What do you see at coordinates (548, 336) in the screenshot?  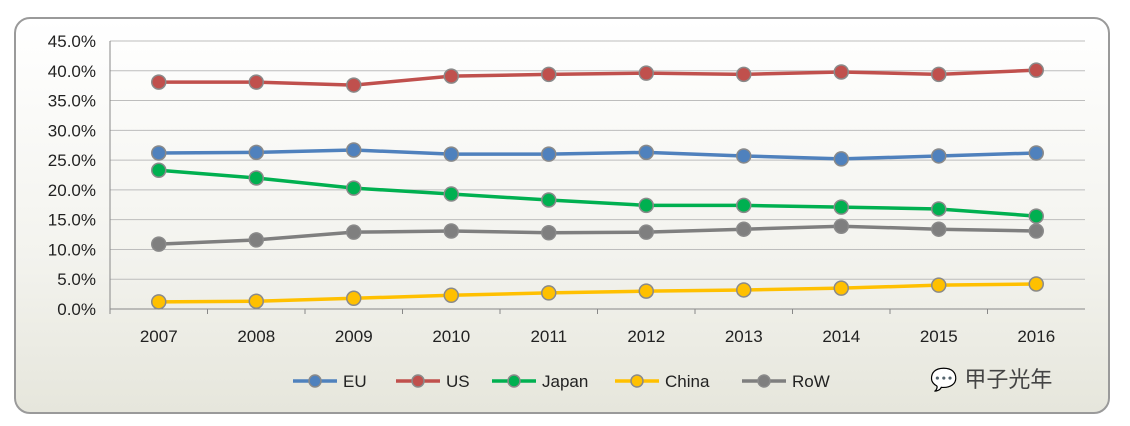 I see `x-tick-label: 2011` at bounding box center [548, 336].